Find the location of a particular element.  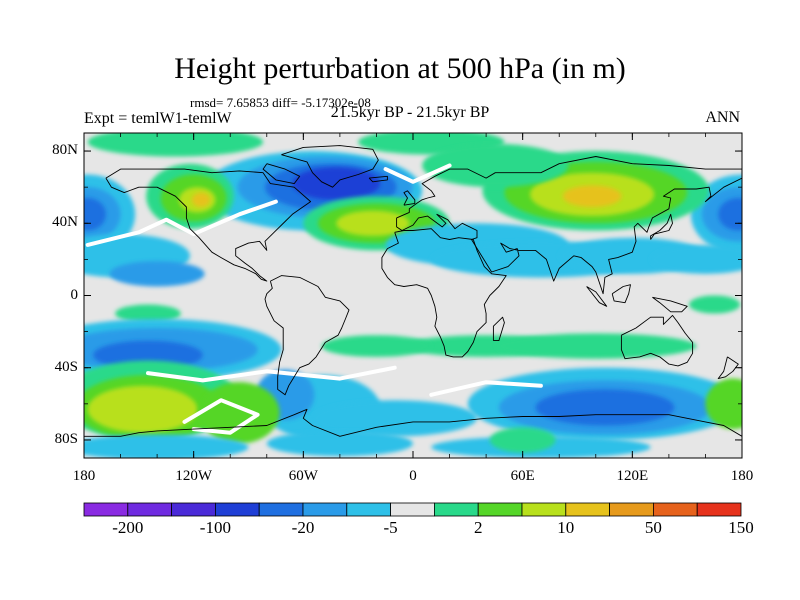

lat-tick-label: 40N is located at coordinates (65, 222).